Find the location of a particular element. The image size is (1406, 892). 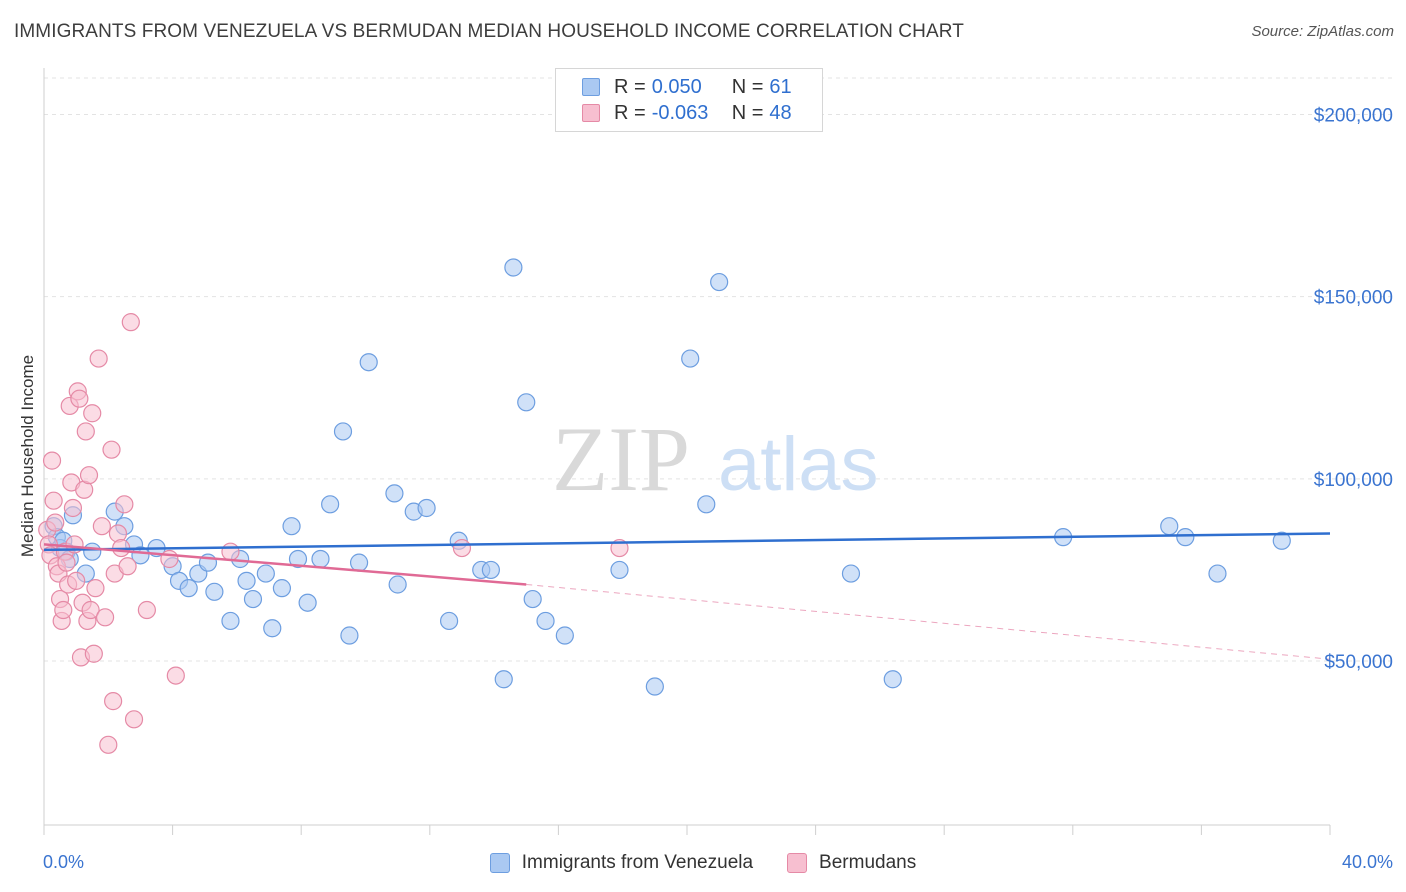

legend-row-venezuela: R = 0.050 N = 61 is located at coordinates (687, 87).